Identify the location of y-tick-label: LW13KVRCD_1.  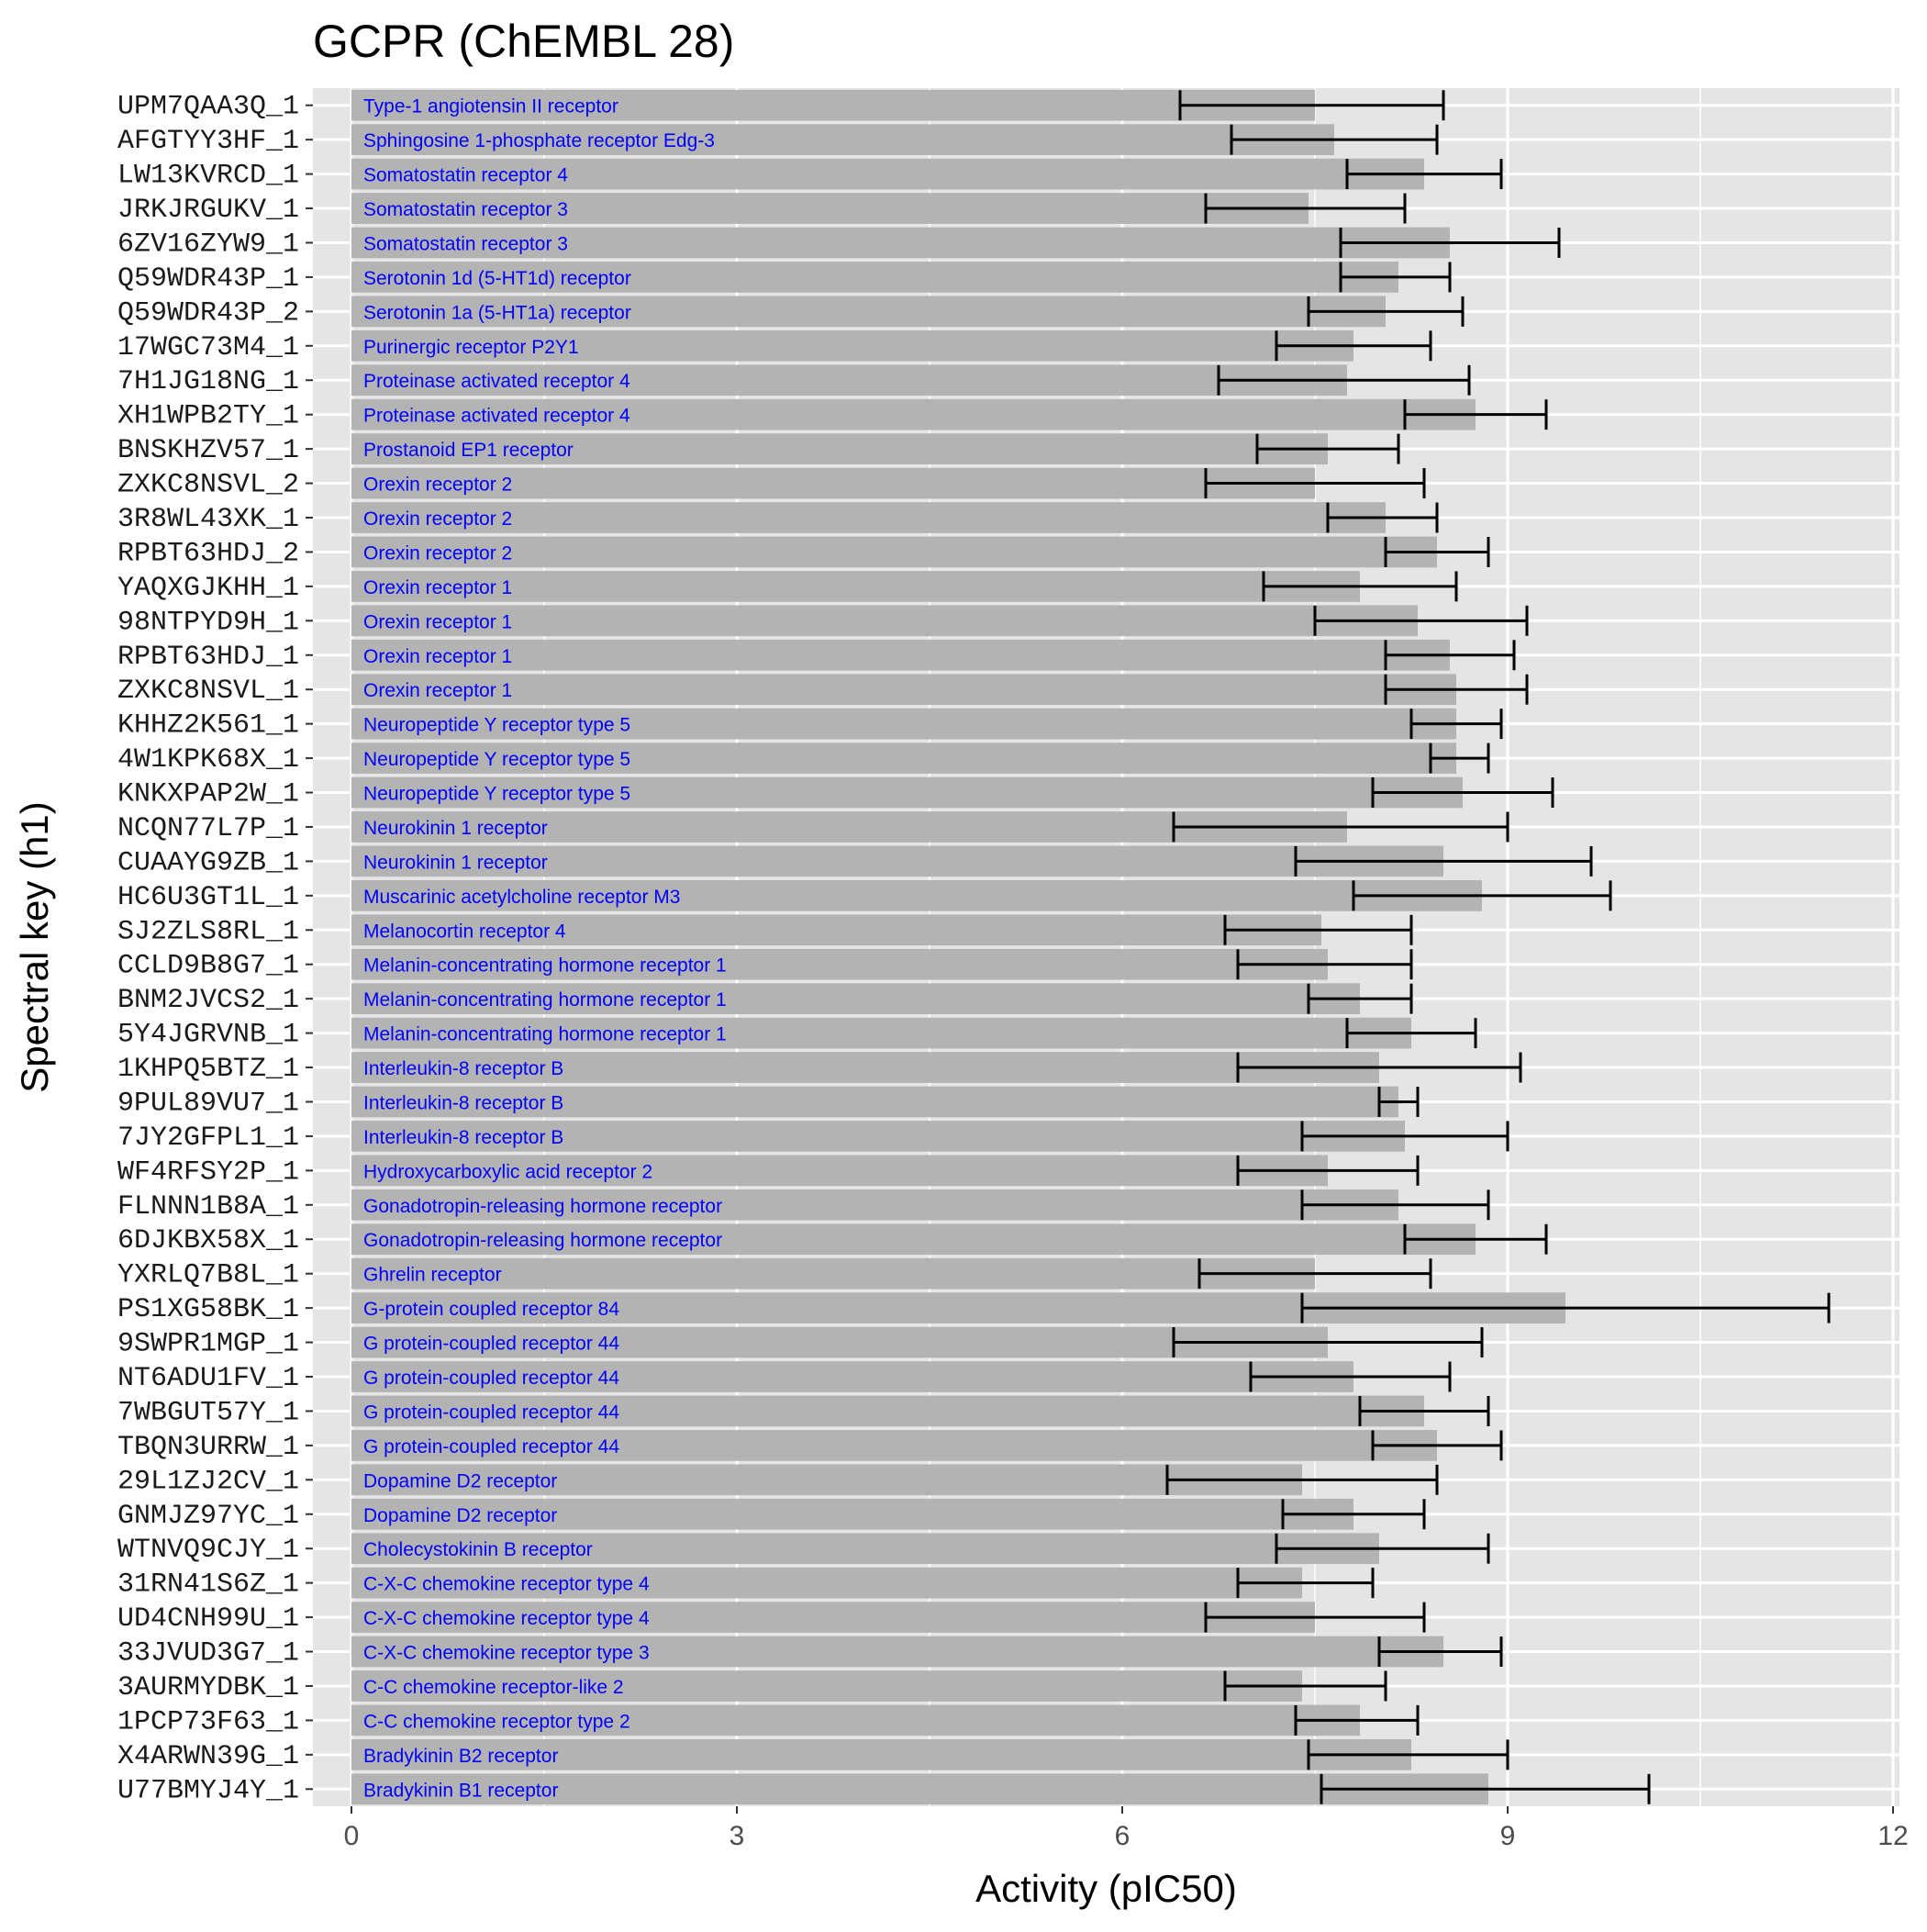
(208, 176).